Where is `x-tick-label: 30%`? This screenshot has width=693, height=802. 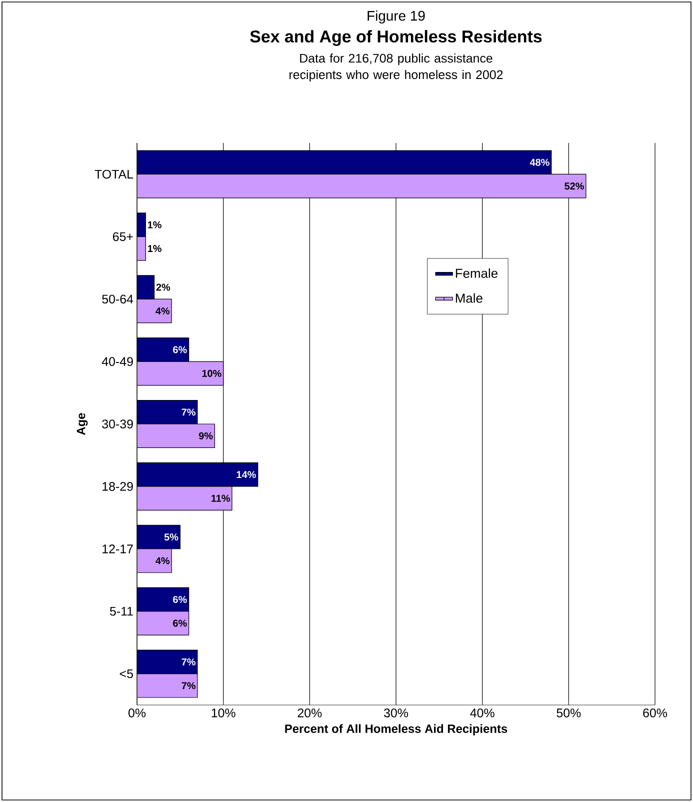
x-tick-label: 30% is located at coordinates (396, 713).